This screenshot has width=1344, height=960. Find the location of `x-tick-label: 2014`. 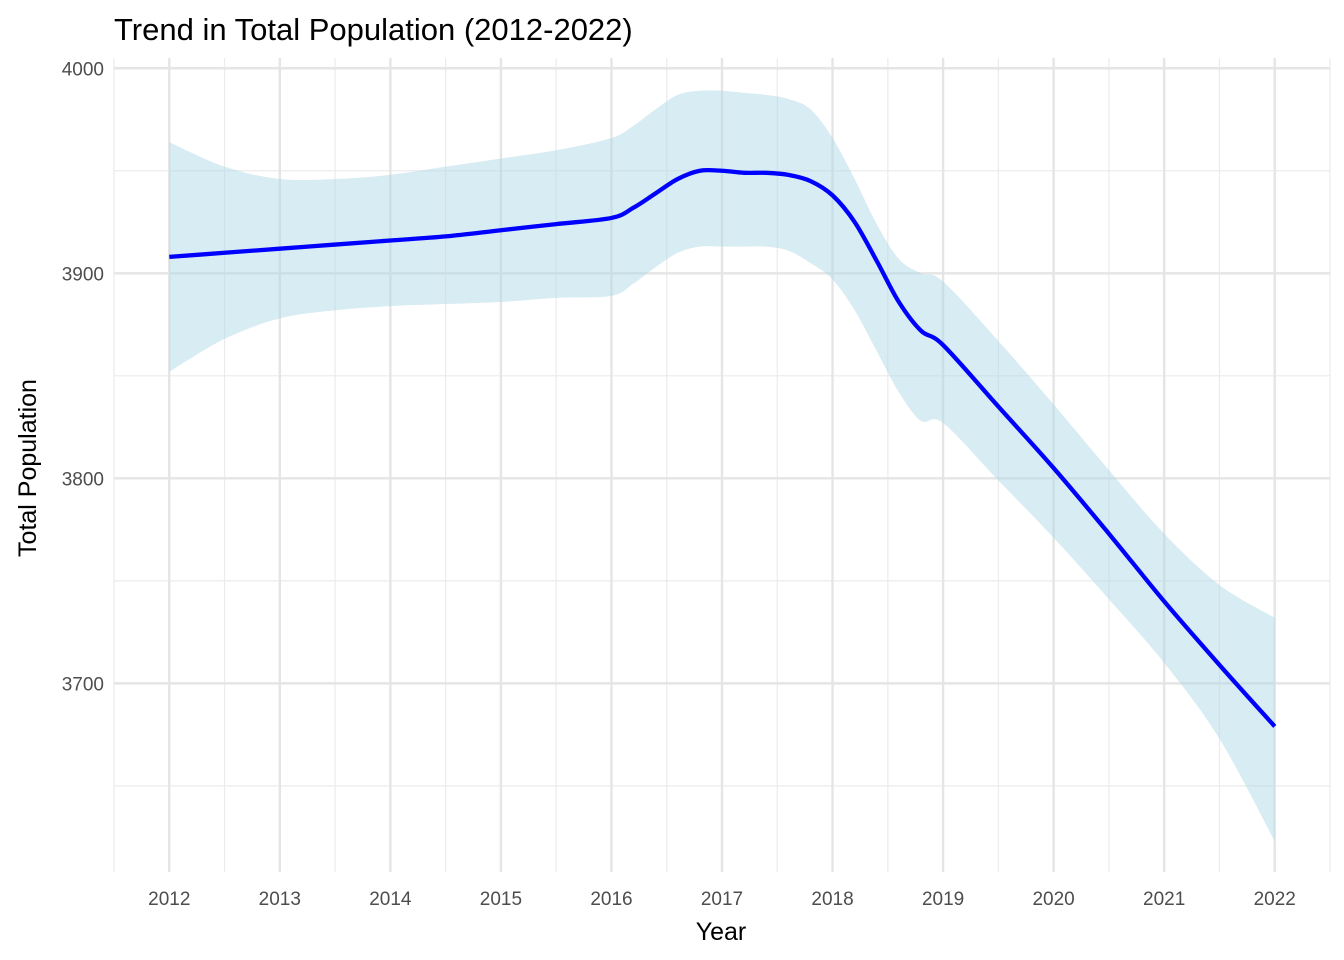

x-tick-label: 2014 is located at coordinates (390, 899).